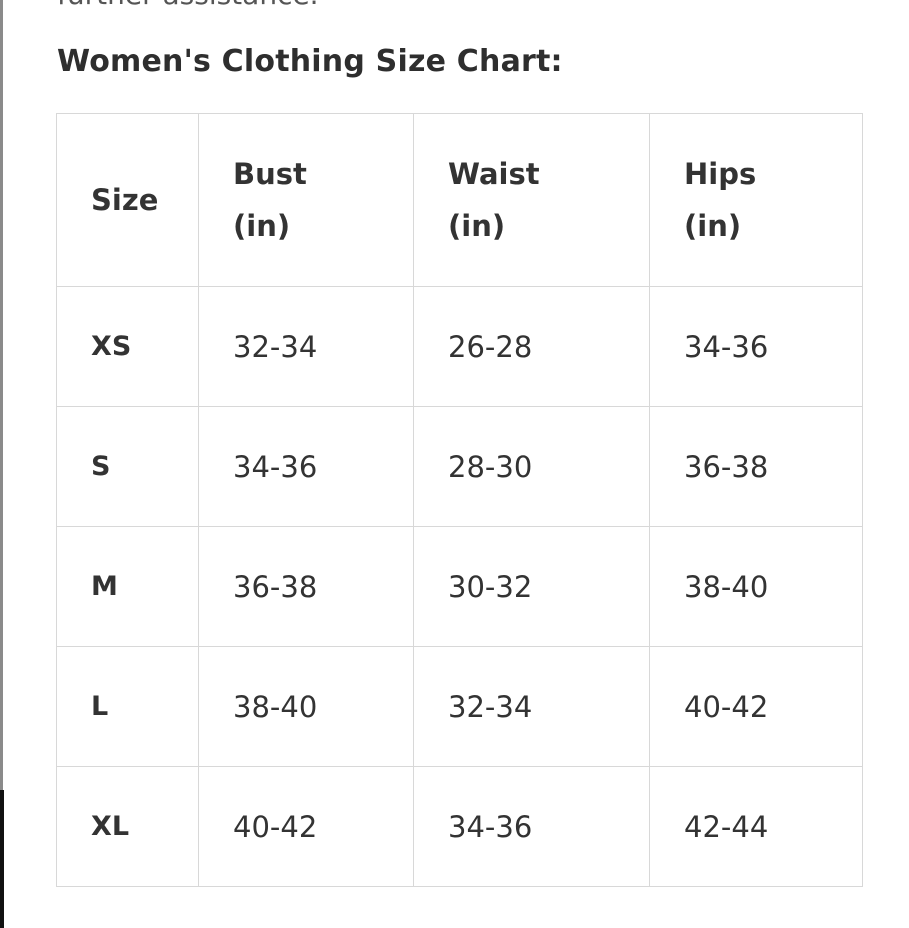 Image resolution: width=909 pixels, height=928 pixels. I want to click on size-cell: L, so click(127, 706).